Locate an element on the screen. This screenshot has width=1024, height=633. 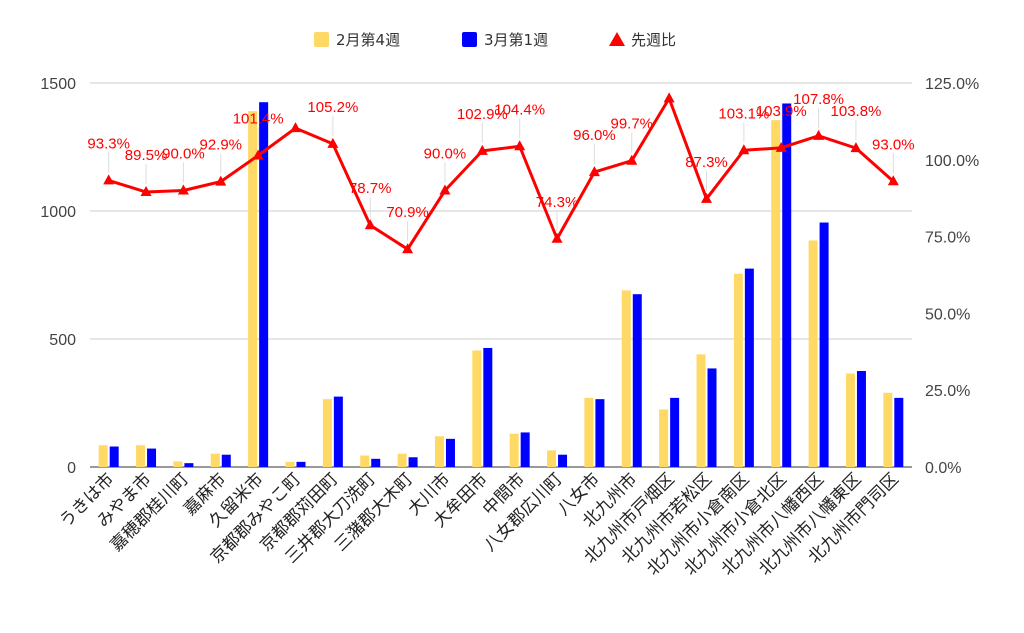
legend-swatch is located at coordinates (321, 39).